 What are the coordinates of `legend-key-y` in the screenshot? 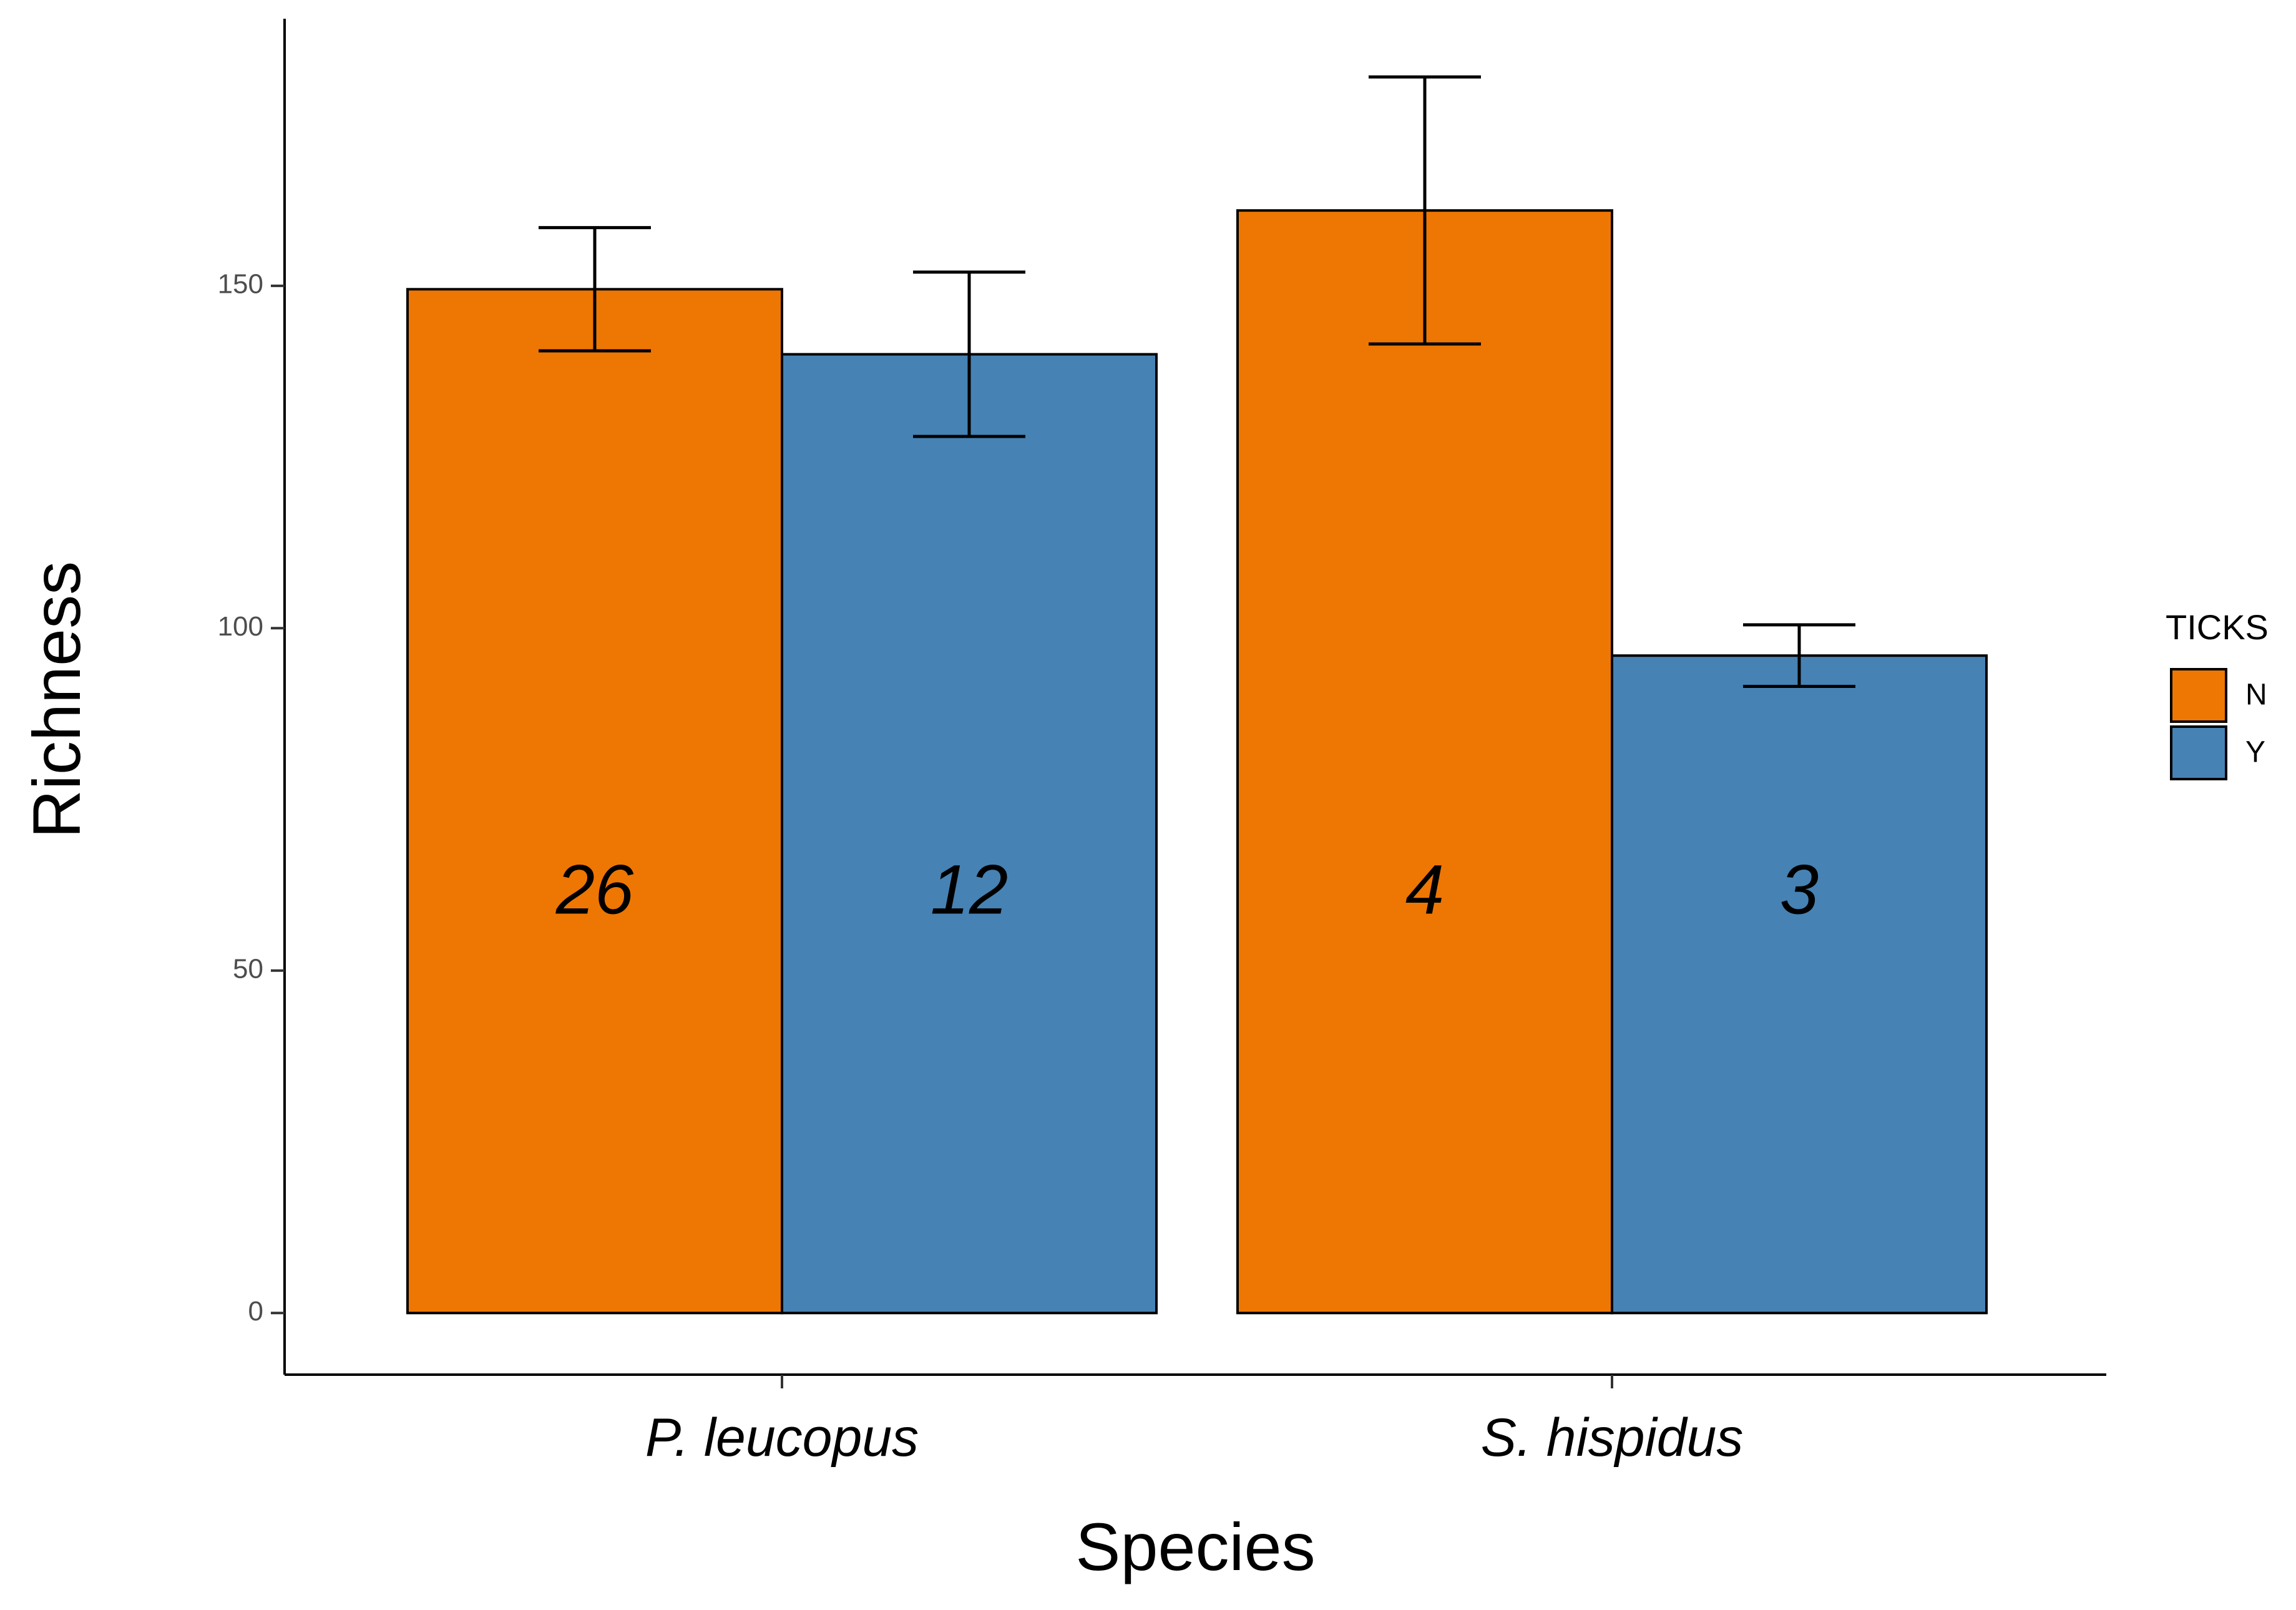 It's located at (2198, 753).